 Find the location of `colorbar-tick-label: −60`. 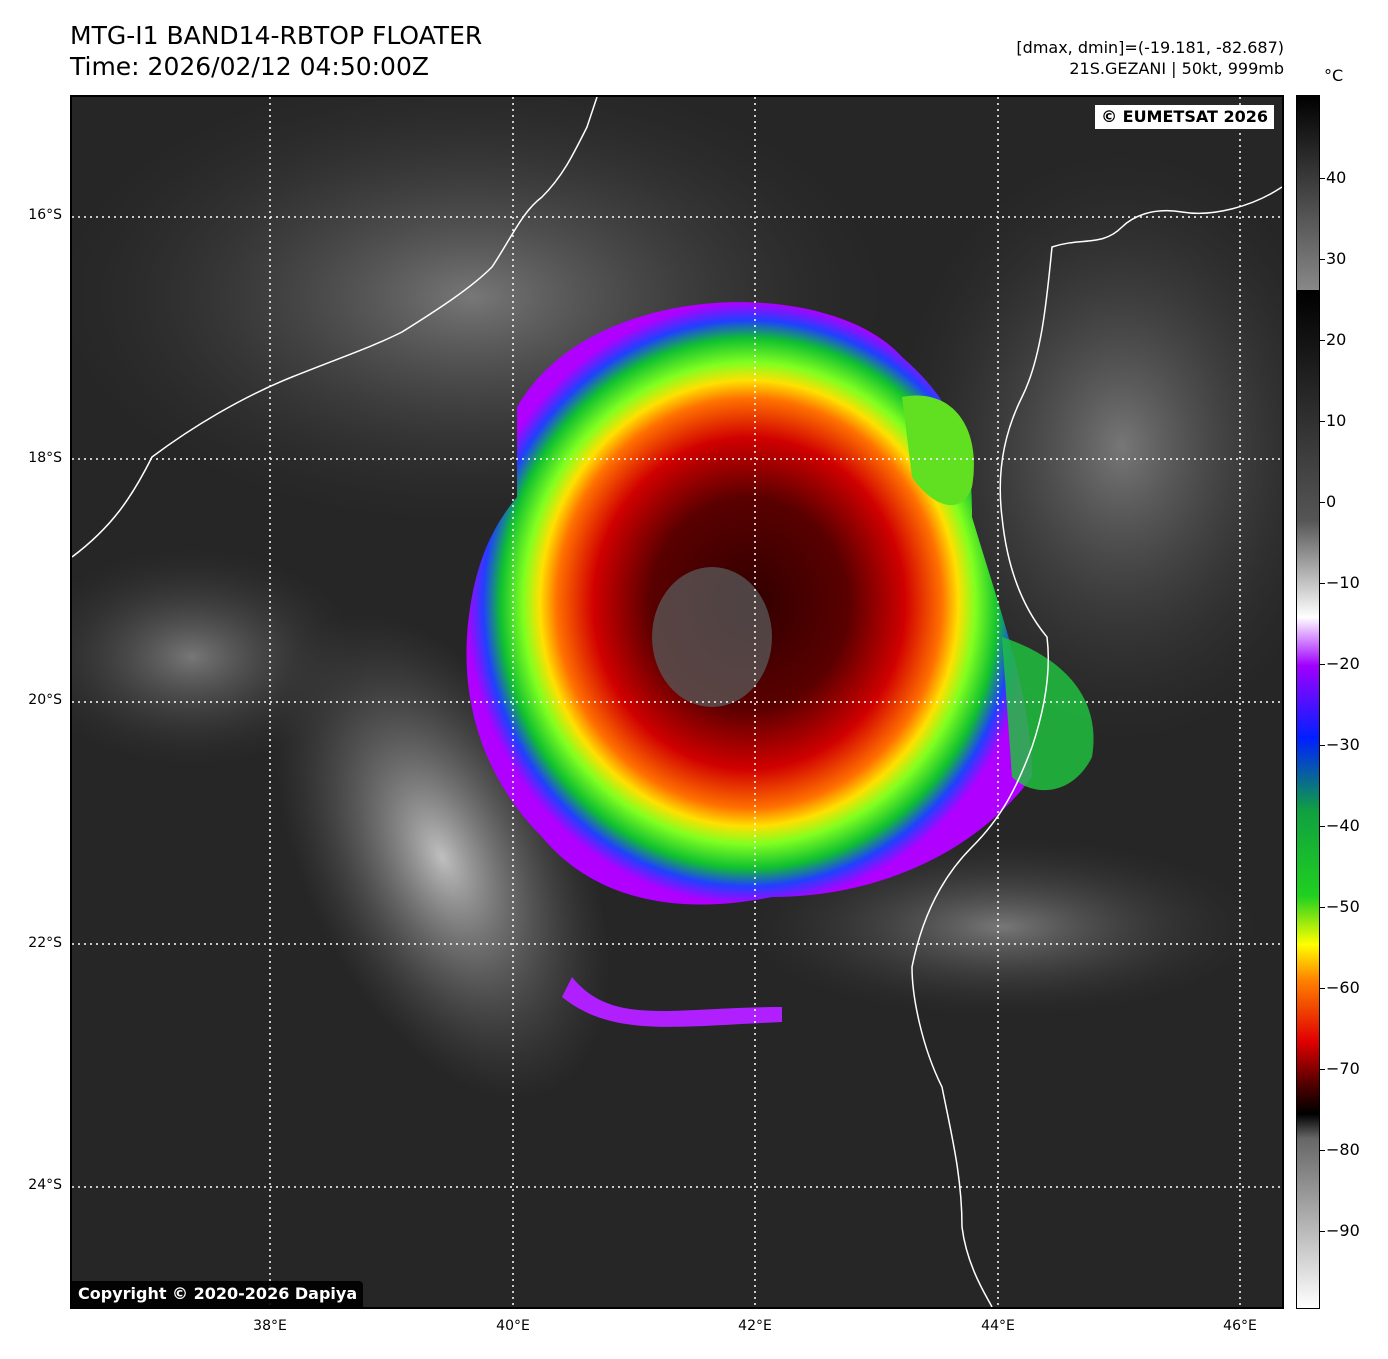

colorbar-tick-label: −60 is located at coordinates (1343, 987).